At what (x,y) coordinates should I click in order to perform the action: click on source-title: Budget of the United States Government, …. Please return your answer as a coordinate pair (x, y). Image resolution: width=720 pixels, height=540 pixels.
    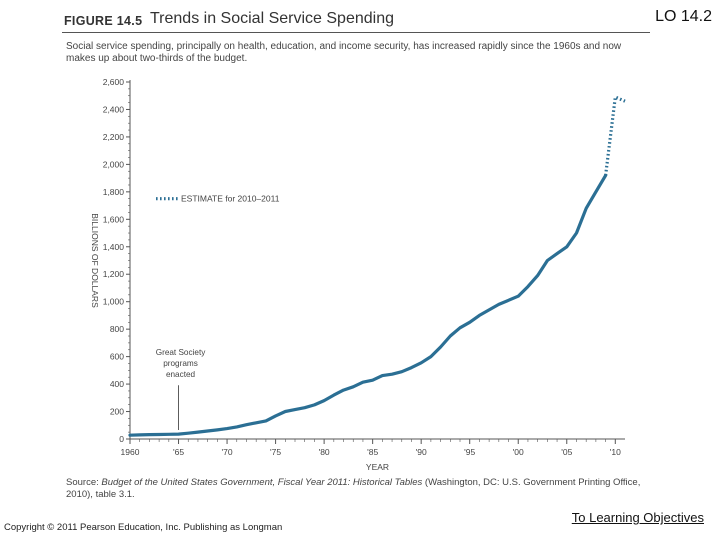
    Looking at the image, I should click on (262, 482).